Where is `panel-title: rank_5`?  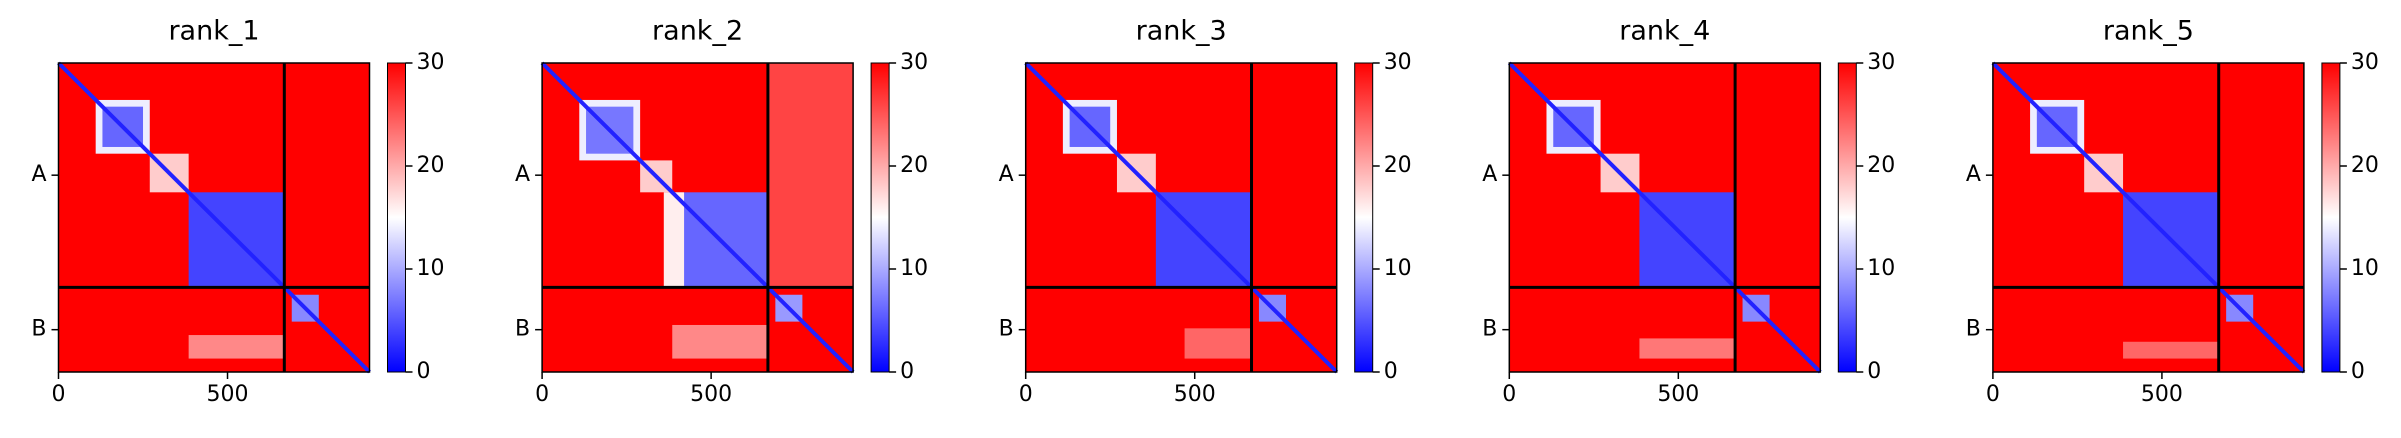
panel-title: rank_5 is located at coordinates (2148, 31).